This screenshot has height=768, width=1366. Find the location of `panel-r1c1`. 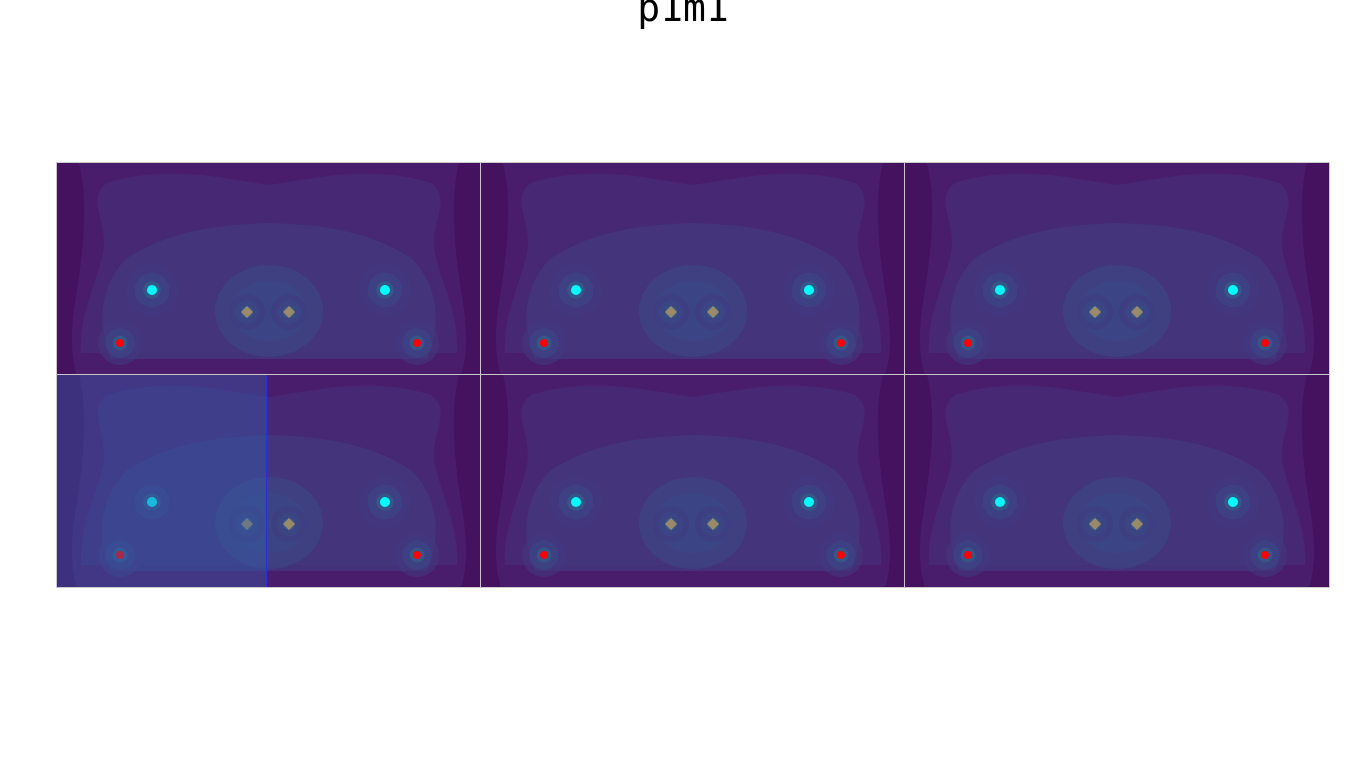

panel-r1c1 is located at coordinates (269, 269).